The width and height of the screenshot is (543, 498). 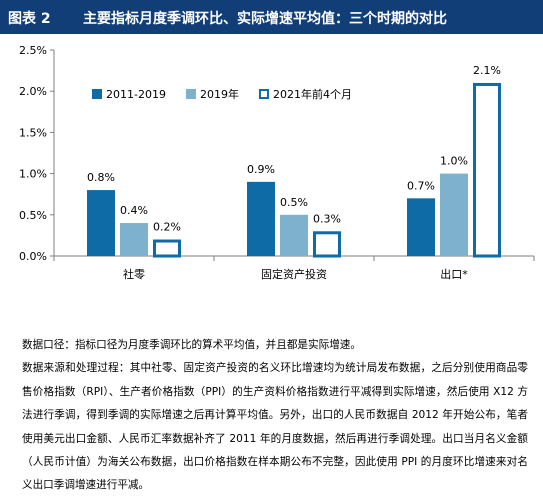 I want to click on x-tick-label: 固定资产投资, so click(x=294, y=274).